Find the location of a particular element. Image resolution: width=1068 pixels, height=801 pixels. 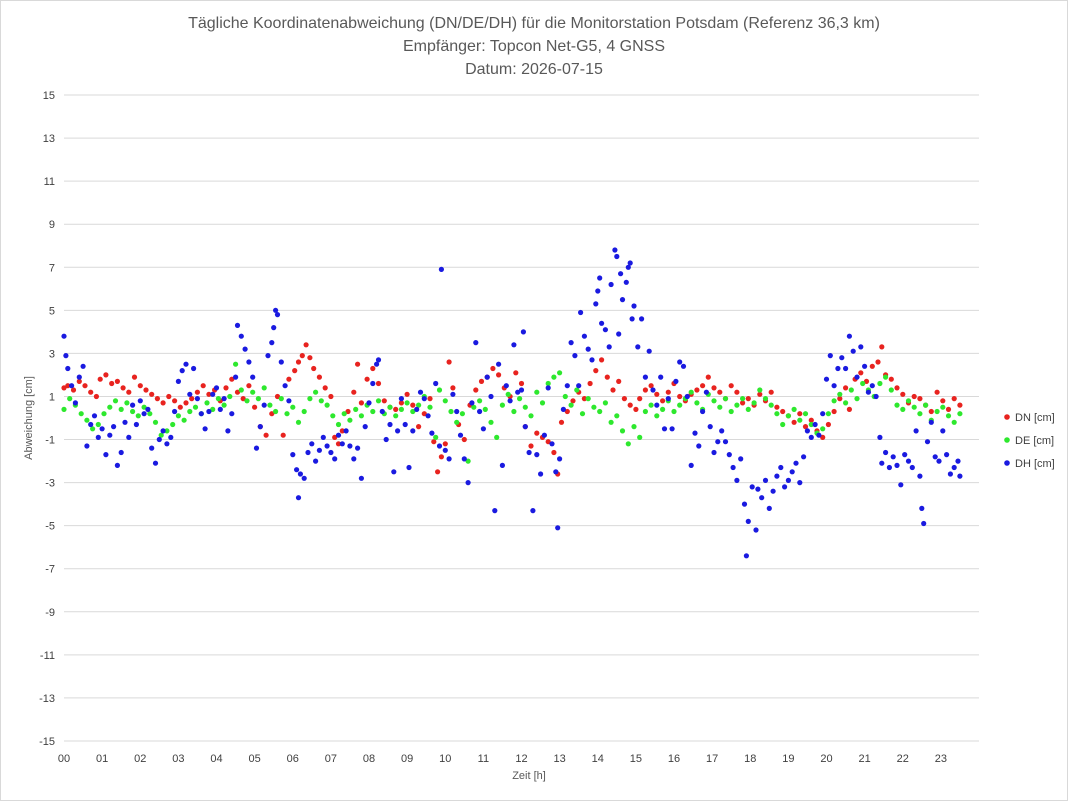

y-tick-label: 7 is located at coordinates (52, 268).